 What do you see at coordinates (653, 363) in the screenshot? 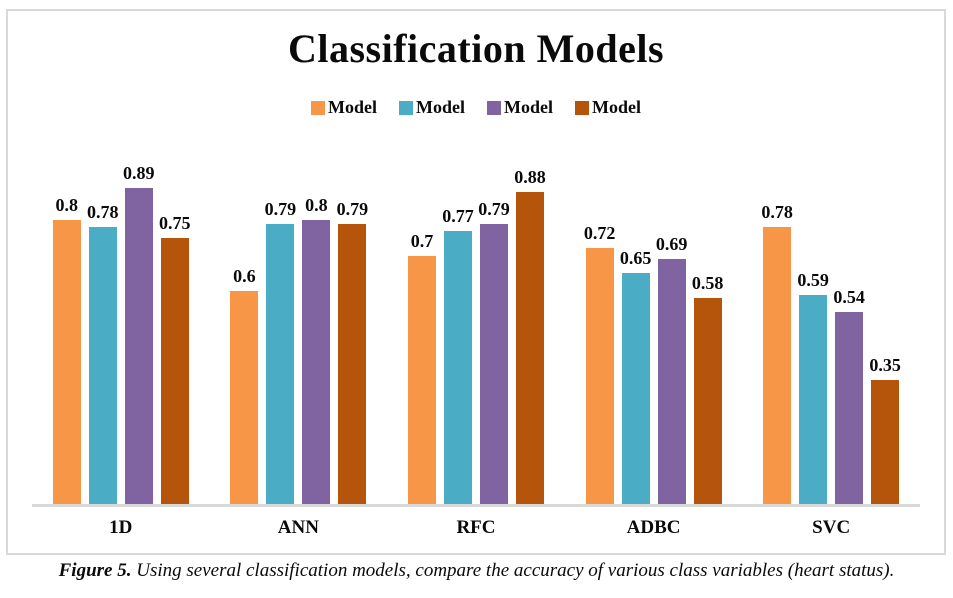
I see `bar-group-adbc: 0.72 0.65 0.69 0.58` at bounding box center [653, 363].